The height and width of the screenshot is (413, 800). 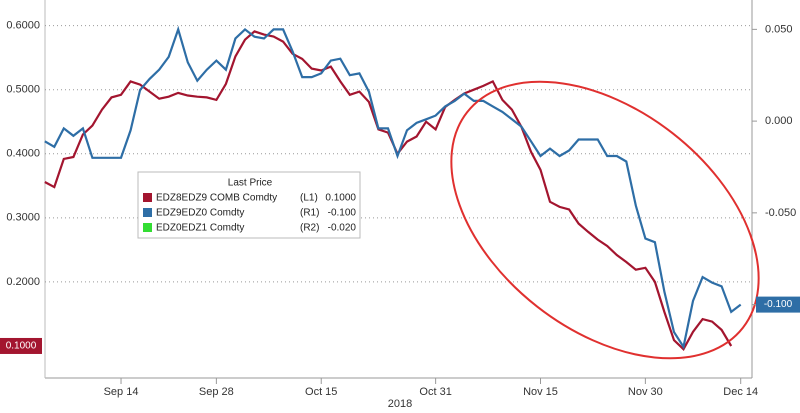 What do you see at coordinates (23, 154) in the screenshot?
I see `y-tick-label: 0.4000` at bounding box center [23, 154].